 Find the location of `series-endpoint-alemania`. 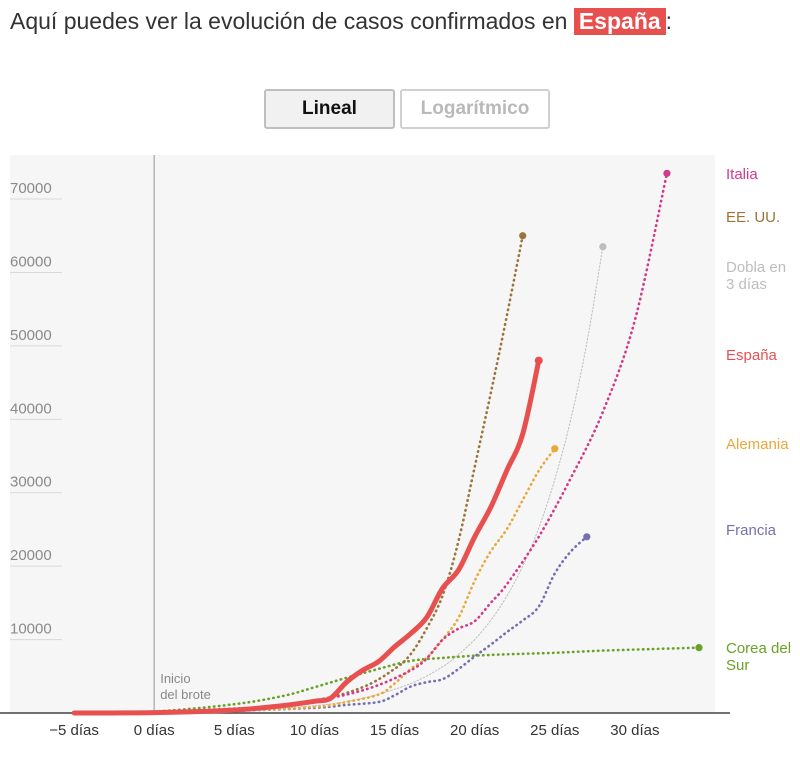

series-endpoint-alemania is located at coordinates (555, 449).